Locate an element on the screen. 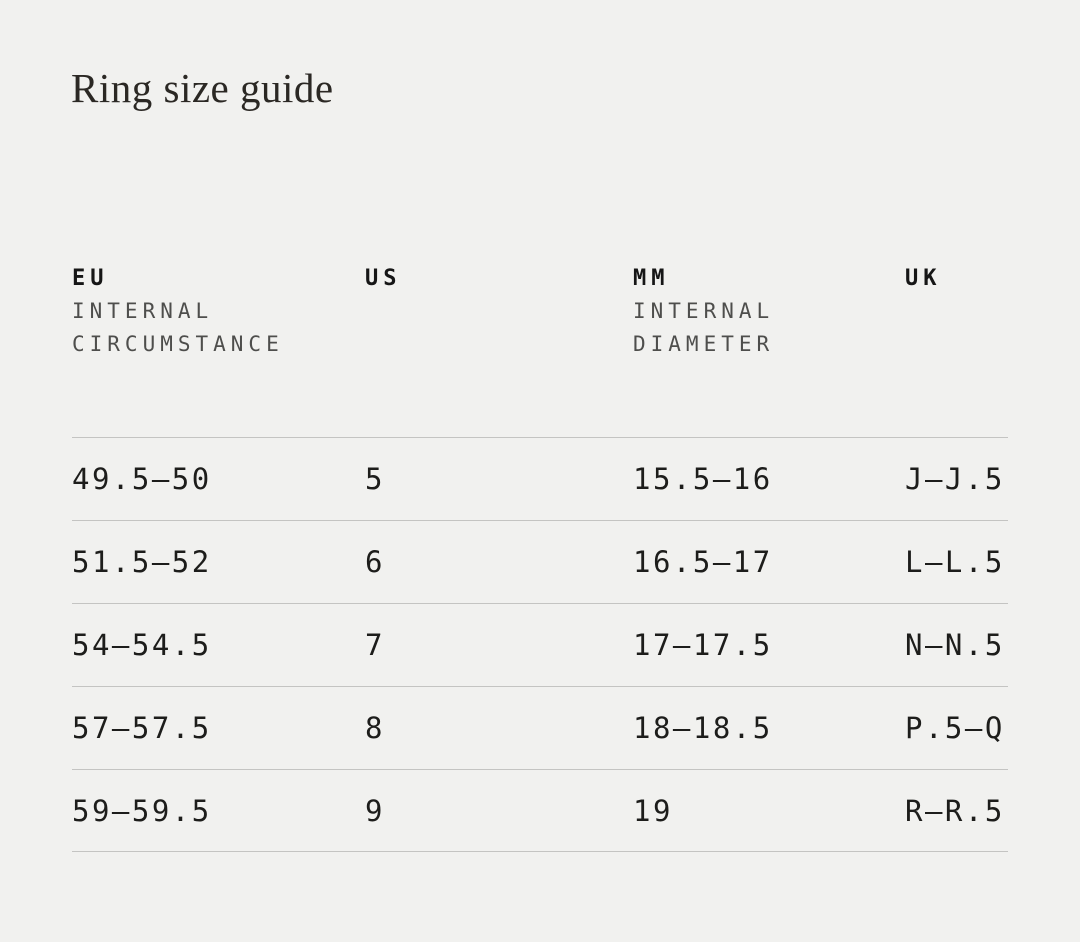 The height and width of the screenshot is (942, 1080). cell-eu: 59—59.5 is located at coordinates (142, 810).